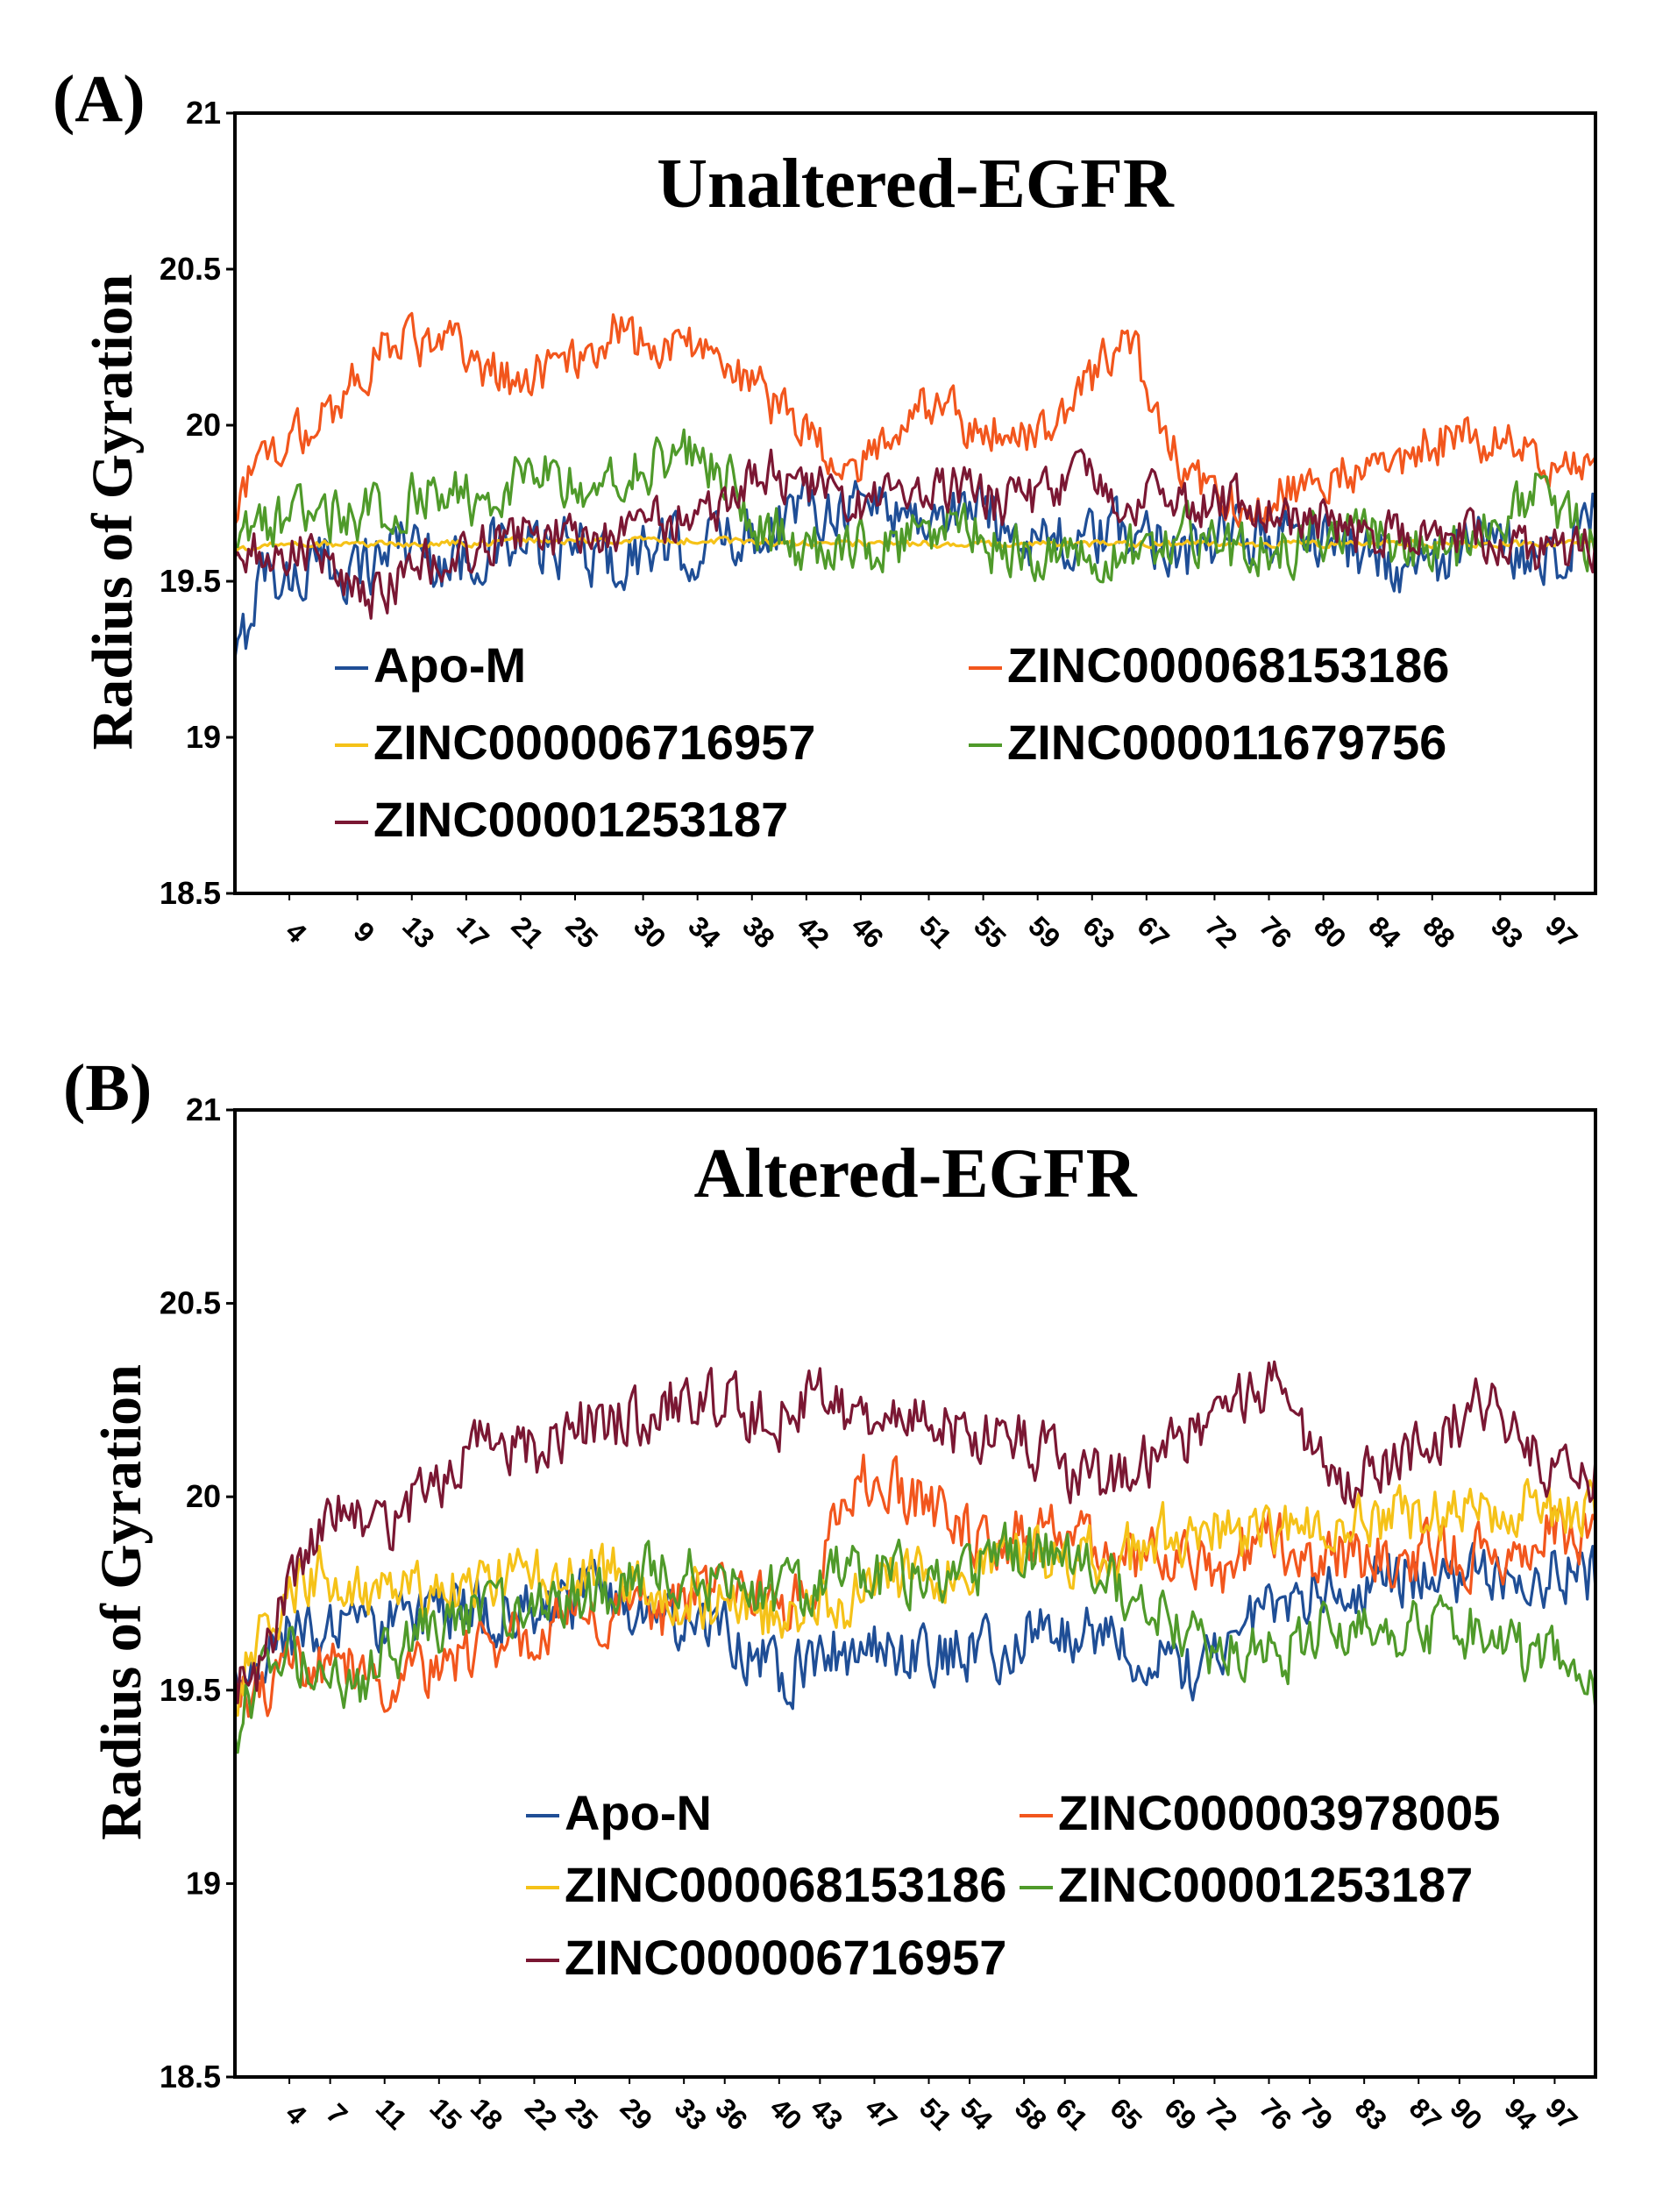 Image resolution: width=1677 pixels, height=2212 pixels. I want to click on x-tick-label: 54, so click(977, 2114).